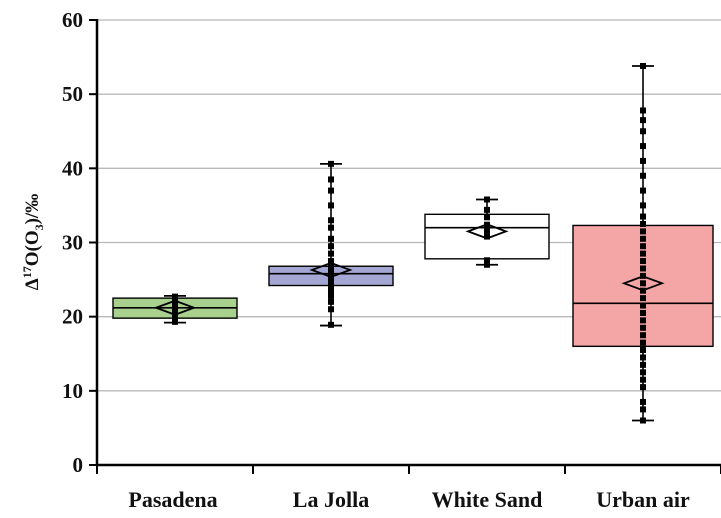  Describe the element at coordinates (172, 499) in the screenshot. I see `x-category-label: Pasadena` at that location.